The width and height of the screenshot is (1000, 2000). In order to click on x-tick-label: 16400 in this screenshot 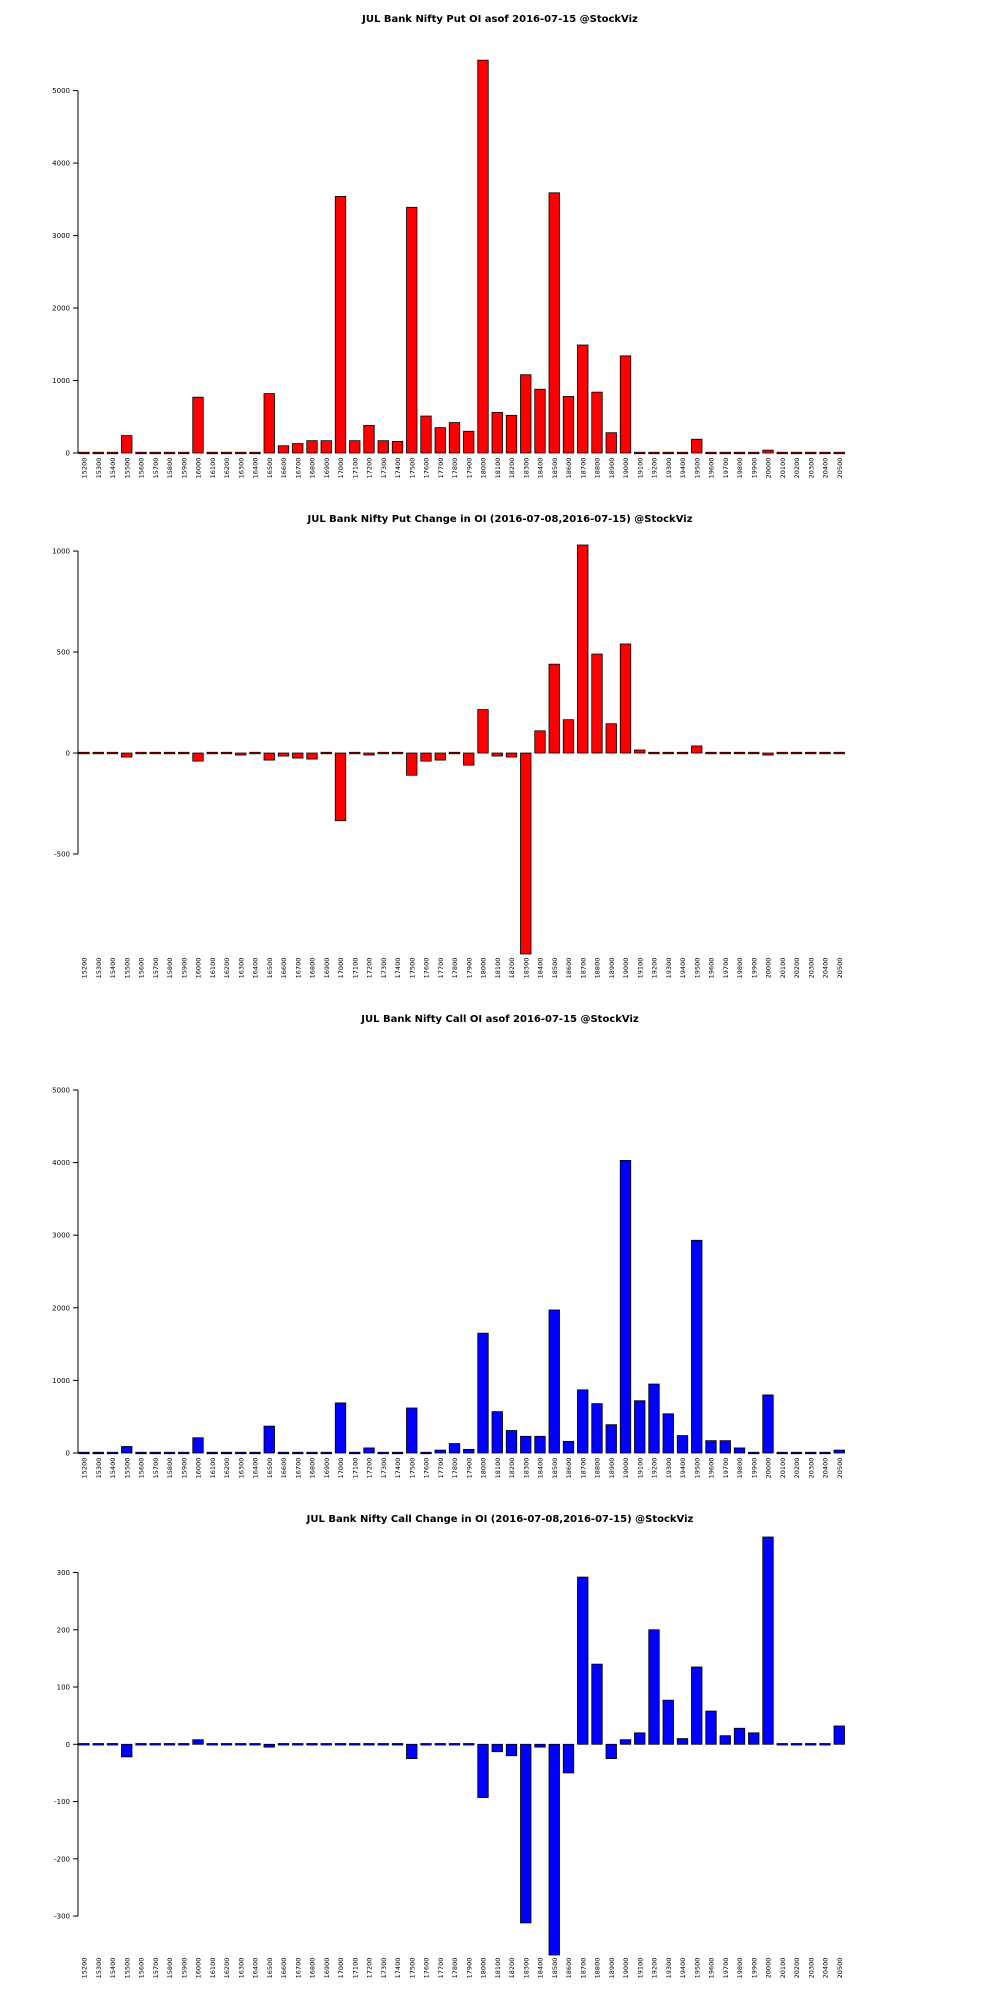, I will do `click(256, 1468)`.